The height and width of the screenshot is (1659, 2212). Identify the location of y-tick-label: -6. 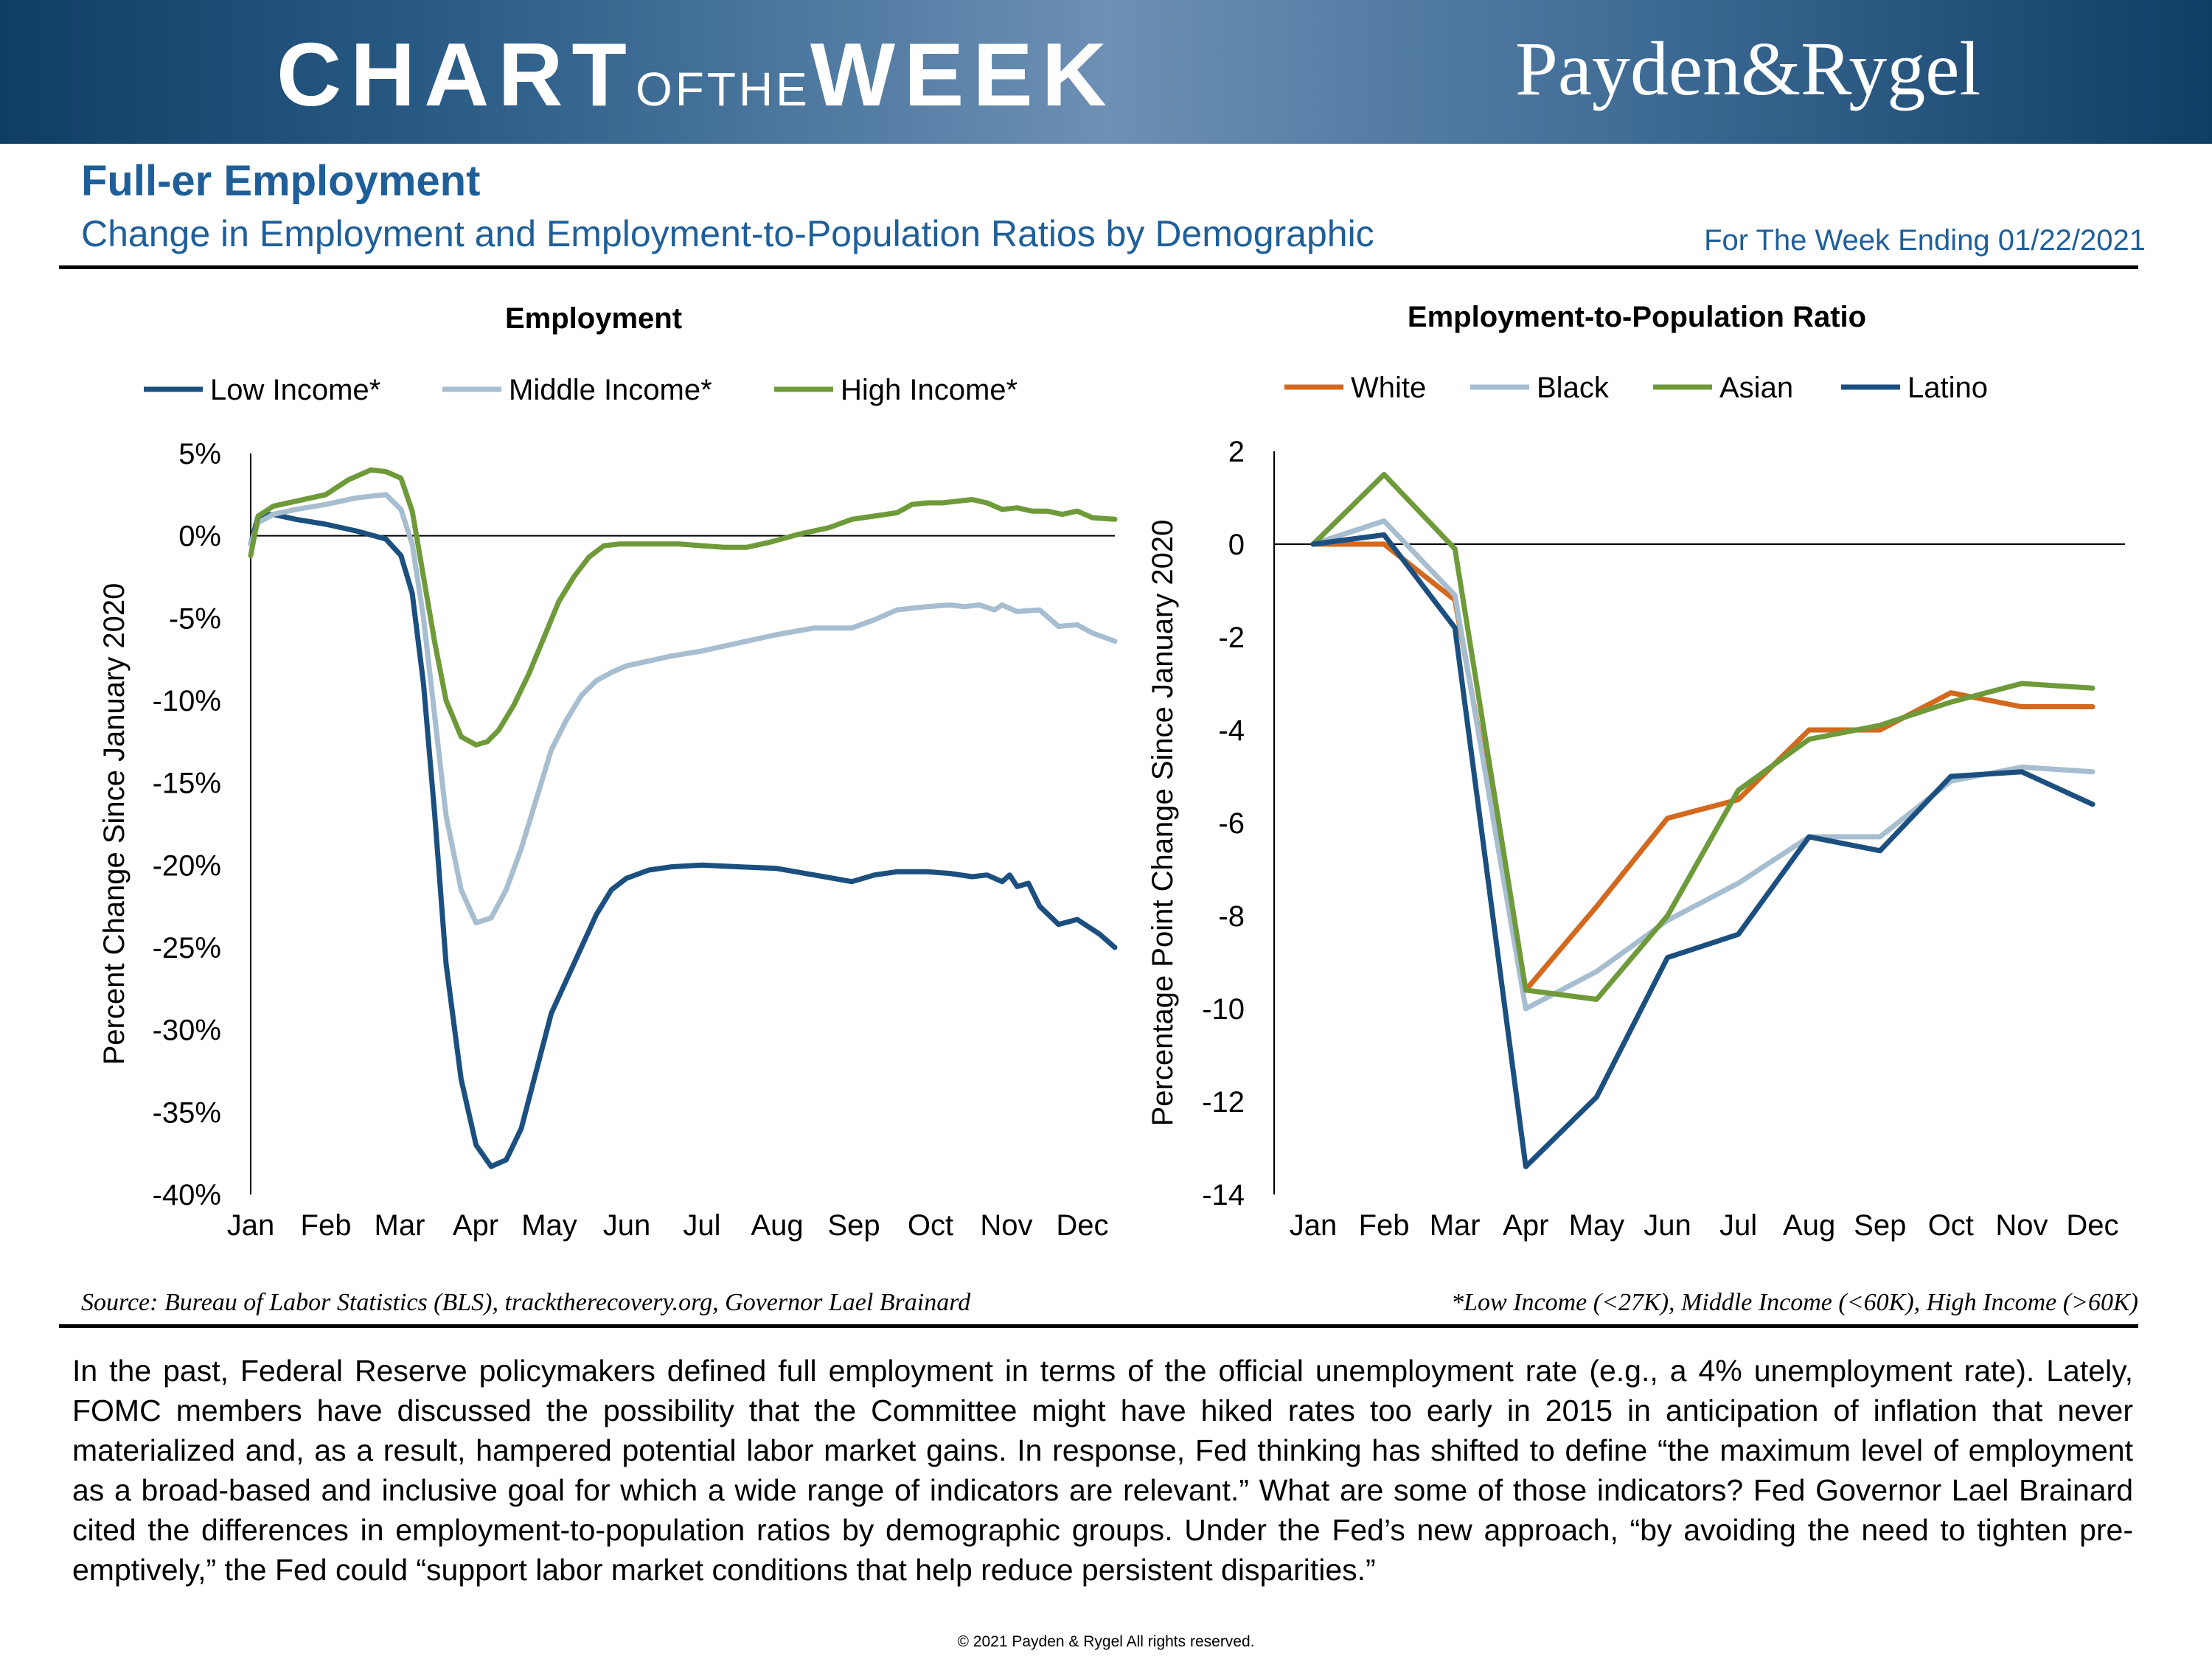
(1231, 823).